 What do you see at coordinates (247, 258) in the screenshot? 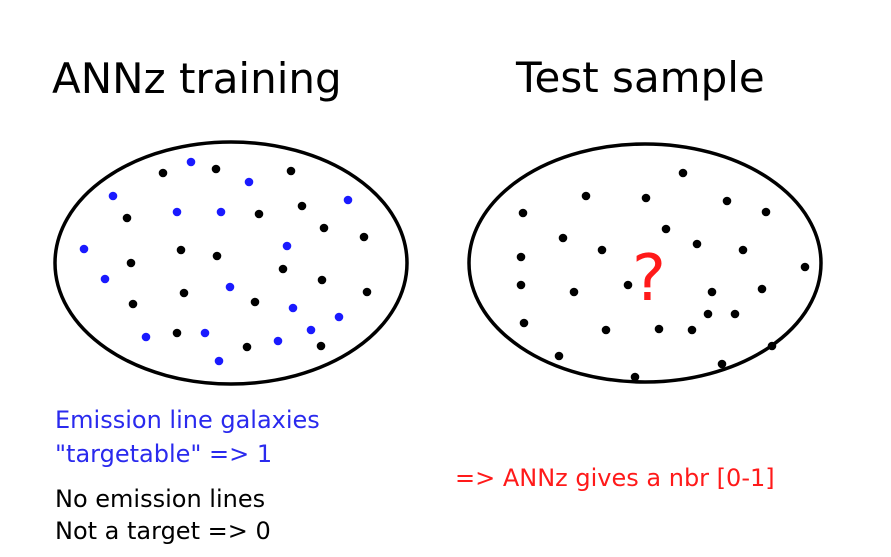
I see `non-emission-dots` at bounding box center [247, 258].